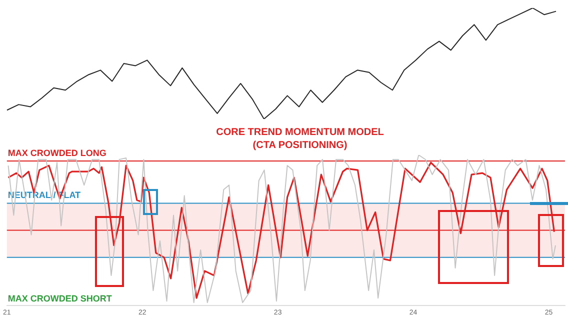  I want to click on annotation: MAX CROWDED SHORT, so click(60, 299).